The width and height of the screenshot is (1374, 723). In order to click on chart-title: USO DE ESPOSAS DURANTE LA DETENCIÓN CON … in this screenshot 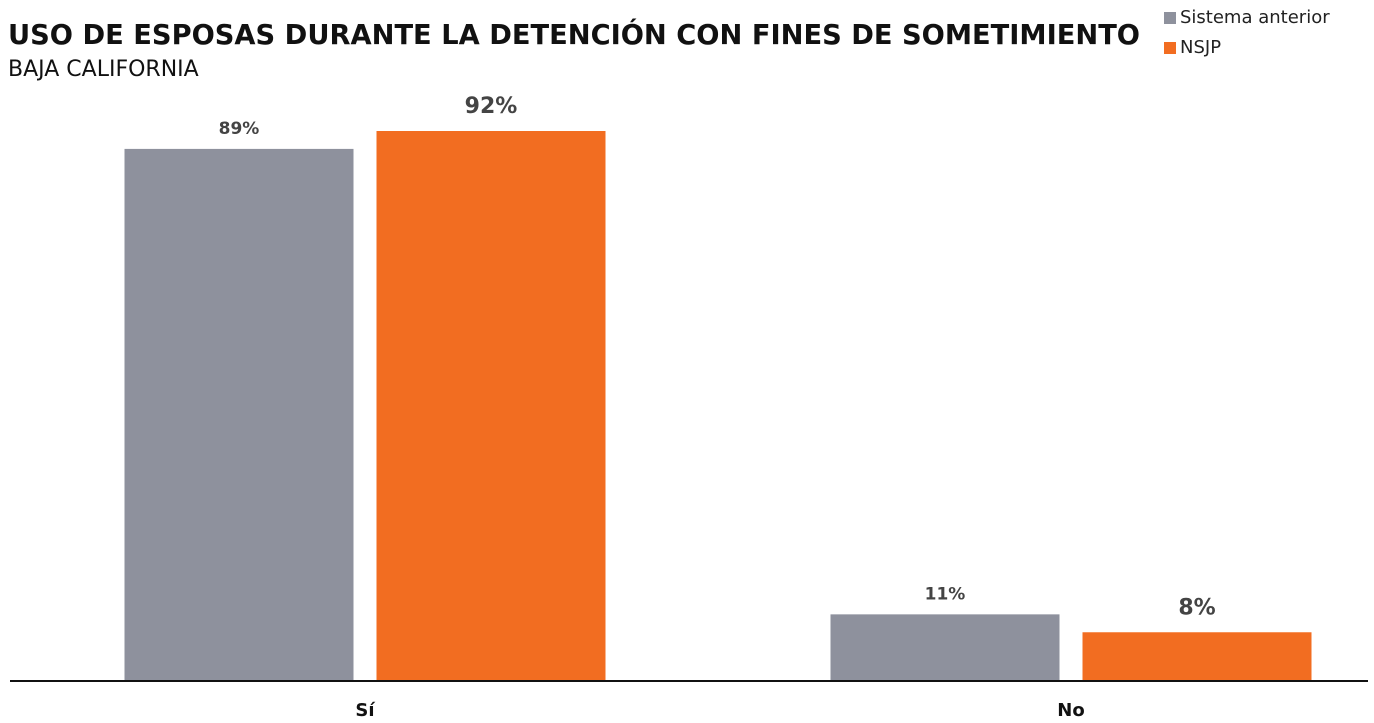, I will do `click(574, 34)`.